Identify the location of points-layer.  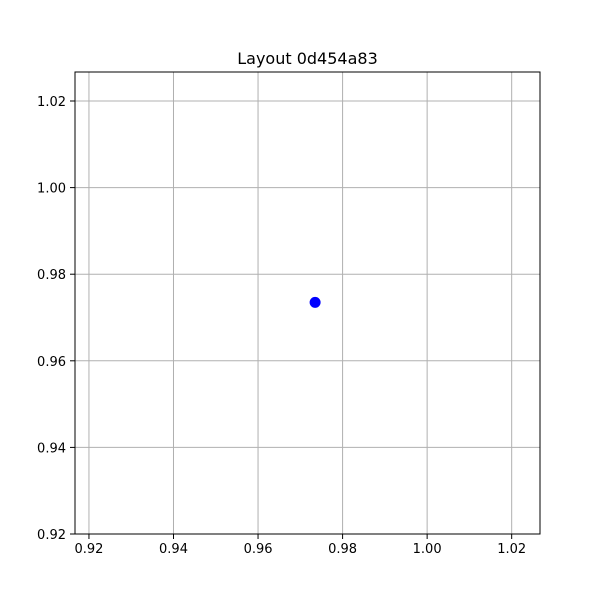
(315, 302).